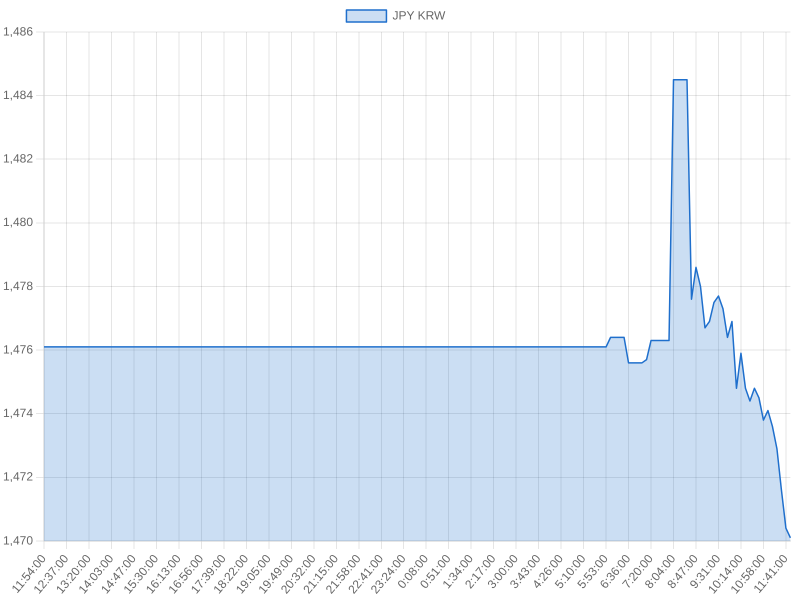 Image resolution: width=800 pixels, height=600 pixels. What do you see at coordinates (419, 15) in the screenshot?
I see `legend-label: JPY KRW` at bounding box center [419, 15].